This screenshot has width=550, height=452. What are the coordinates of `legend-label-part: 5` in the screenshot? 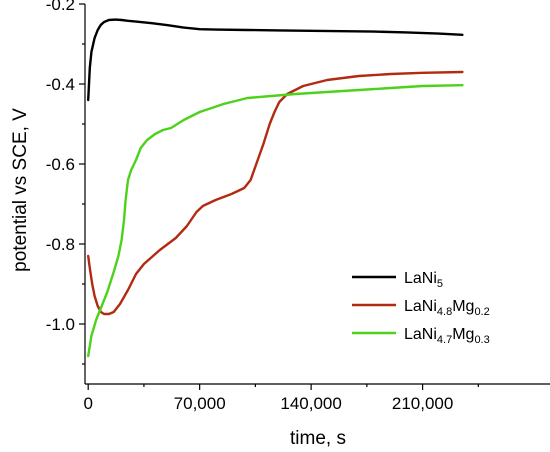 It's located at (440, 284).